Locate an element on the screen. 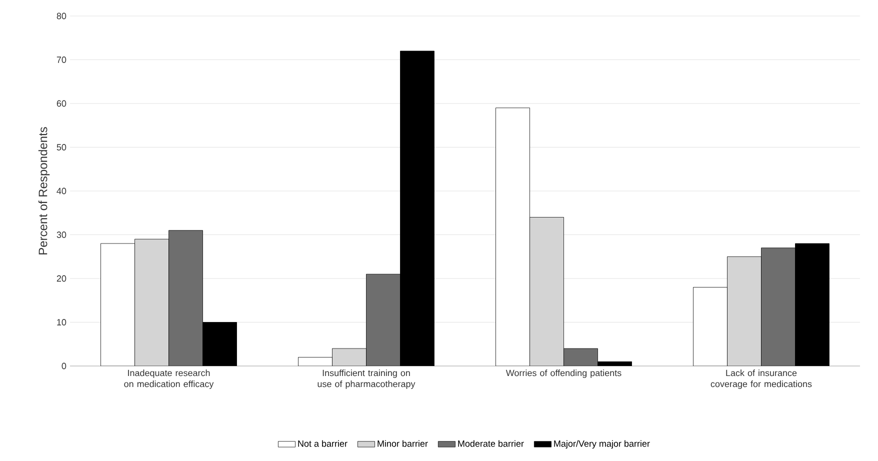  y-tick-label: 80 is located at coordinates (61, 16).